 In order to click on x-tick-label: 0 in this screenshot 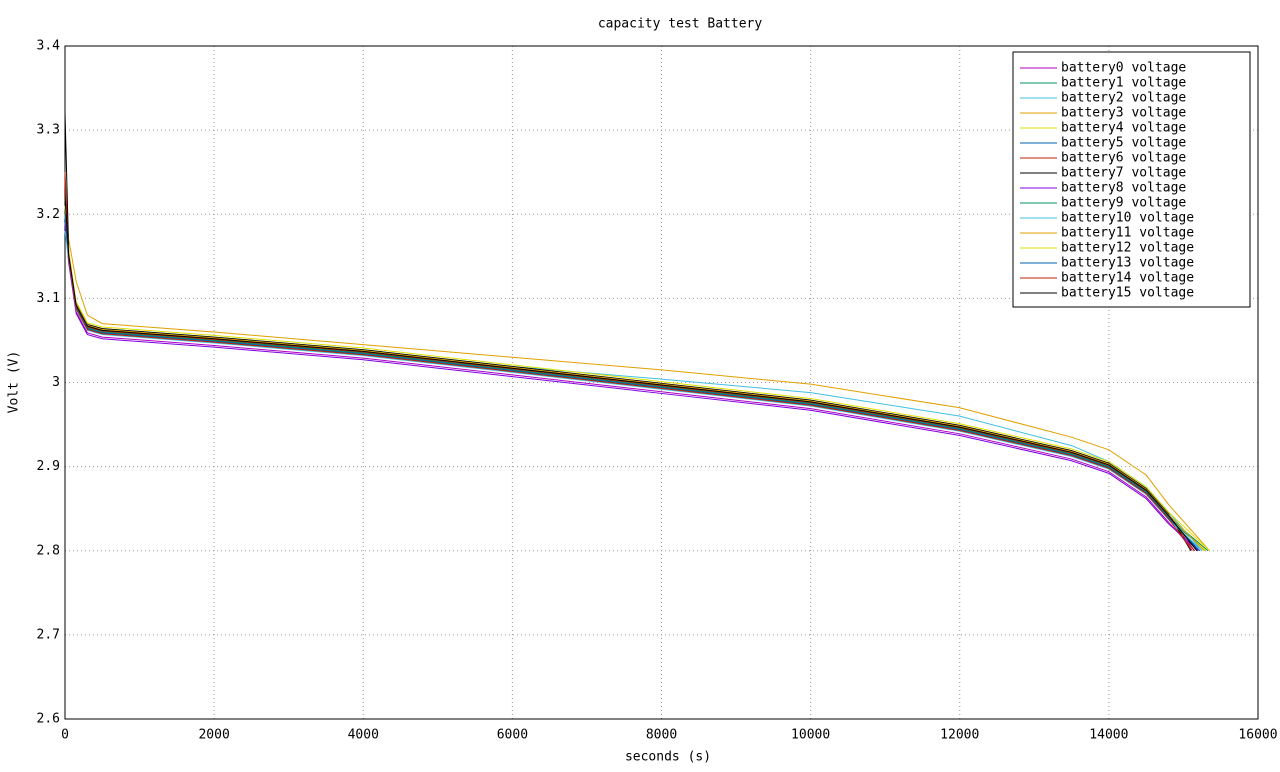, I will do `click(65, 735)`.